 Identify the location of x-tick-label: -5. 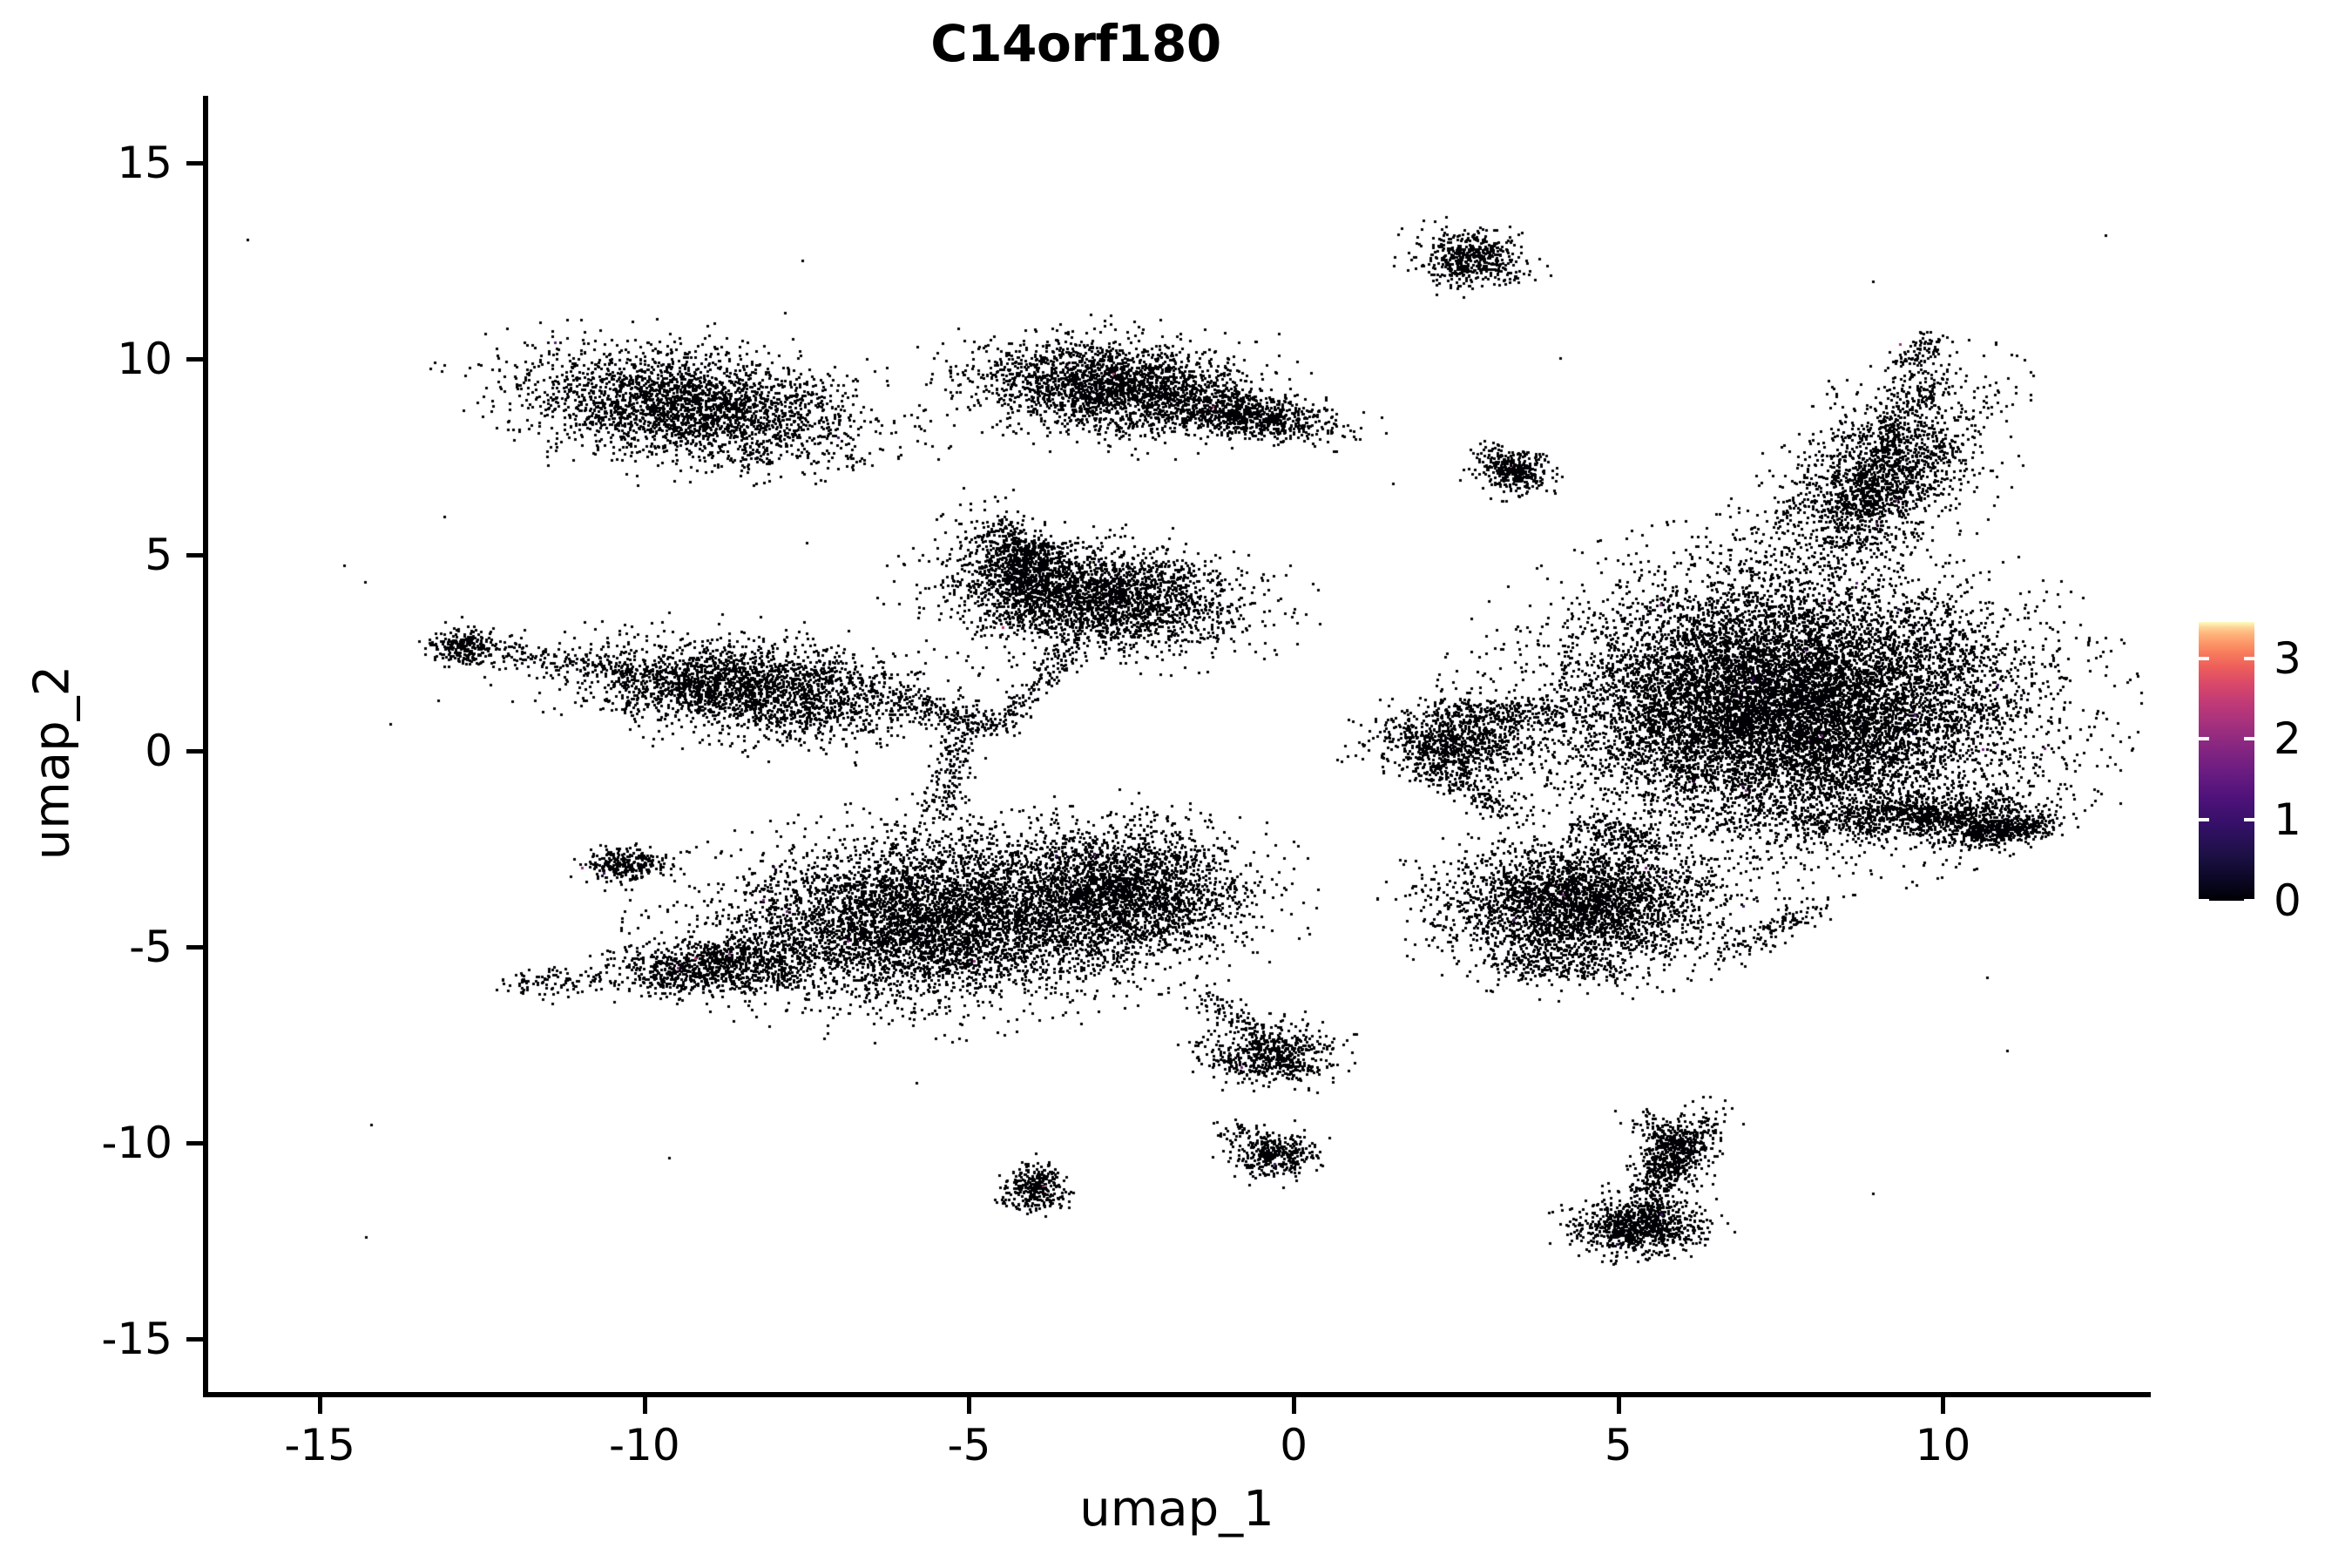
(969, 1445).